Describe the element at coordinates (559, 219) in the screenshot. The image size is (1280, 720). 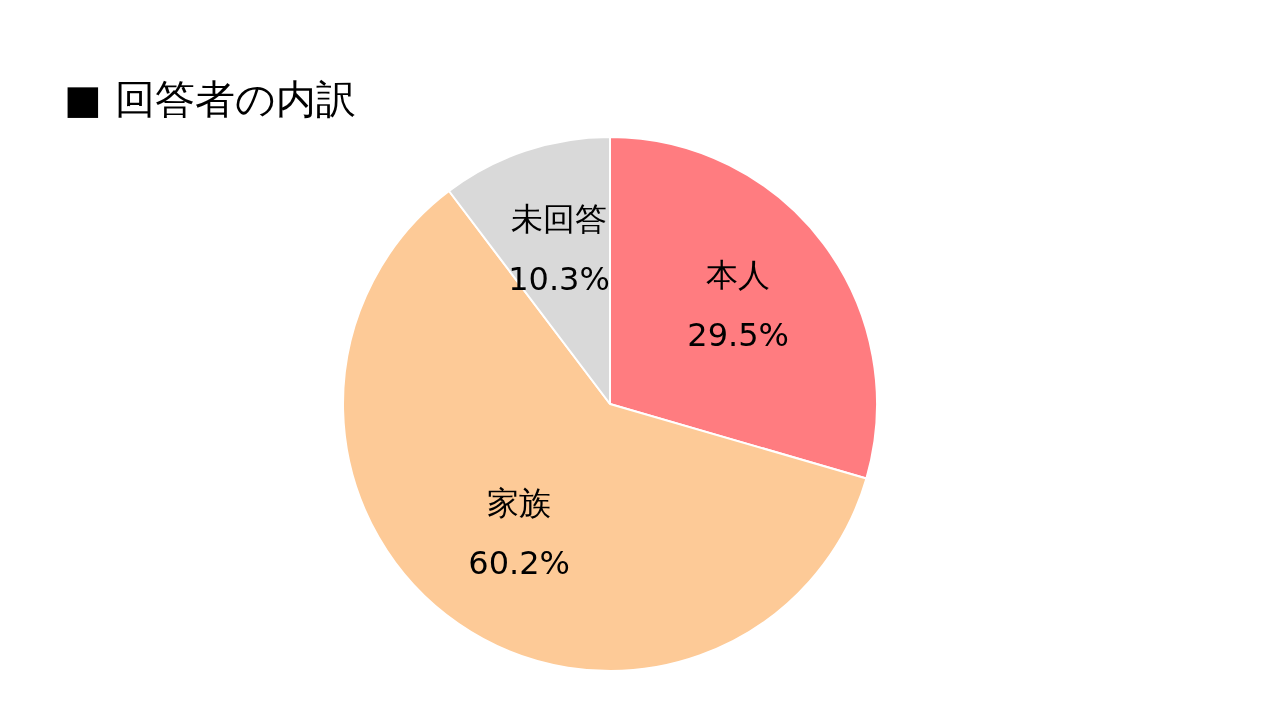
I see `slice-label: 未回答` at that location.